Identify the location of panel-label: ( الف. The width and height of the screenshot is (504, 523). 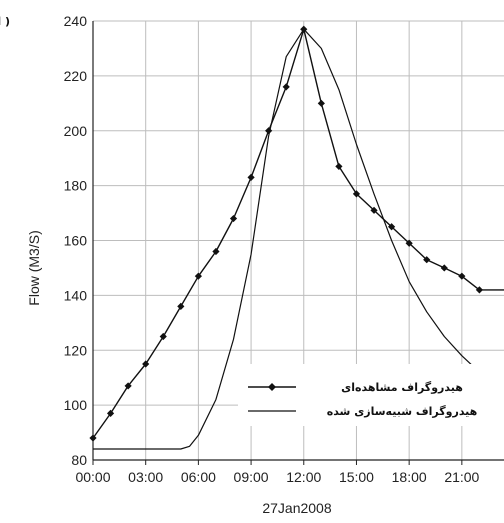
(5, 21).